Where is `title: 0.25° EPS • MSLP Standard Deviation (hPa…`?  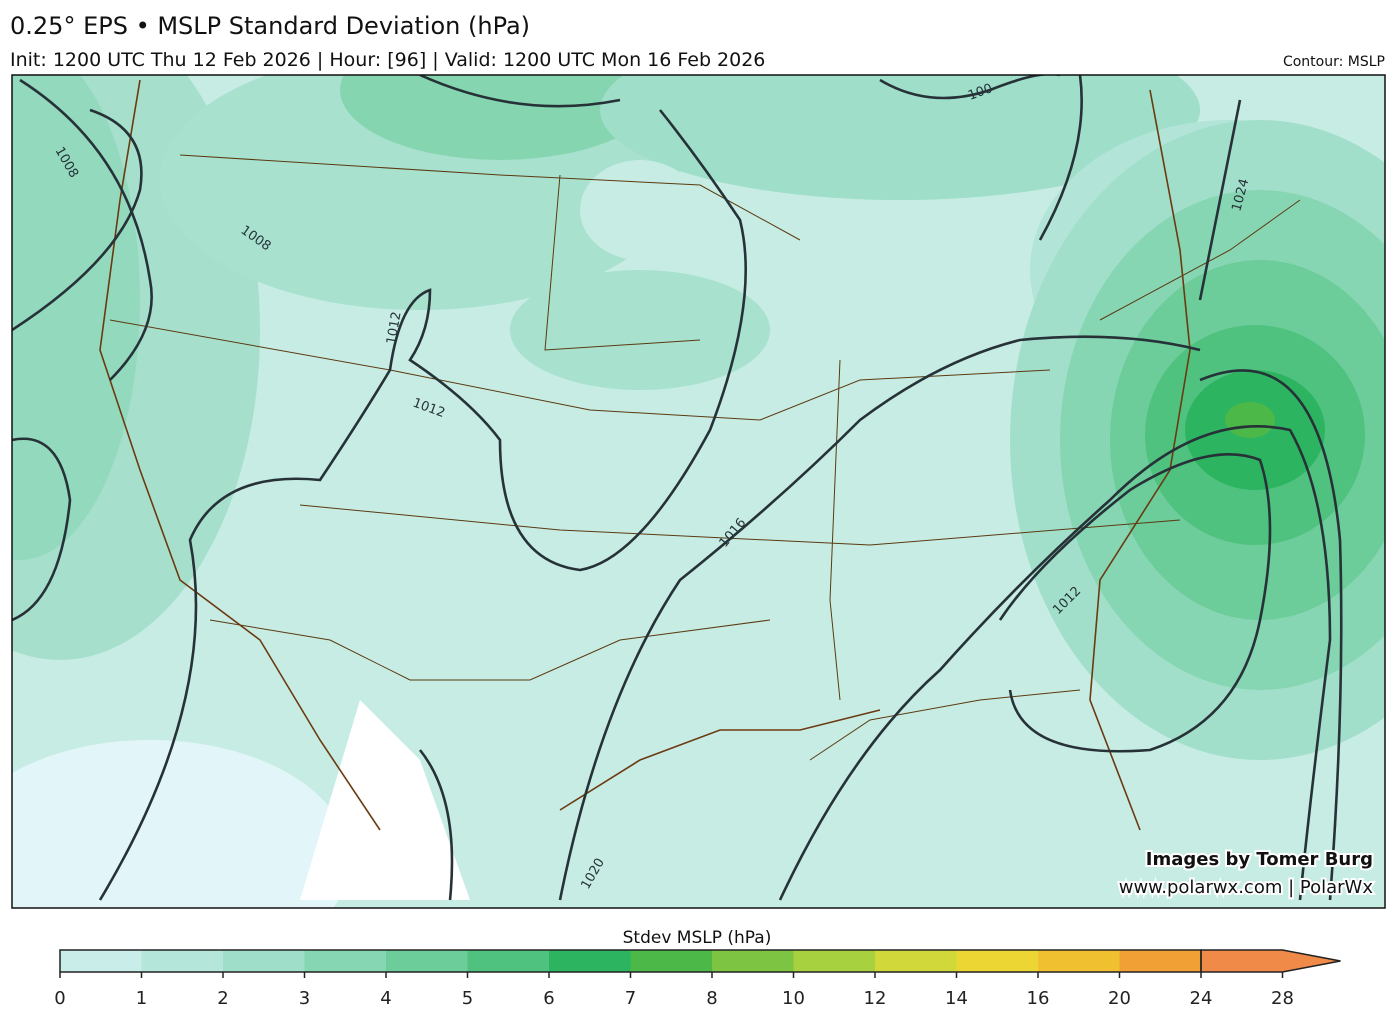
title: 0.25° EPS • MSLP Standard Deviation (hPa… is located at coordinates (270, 26).